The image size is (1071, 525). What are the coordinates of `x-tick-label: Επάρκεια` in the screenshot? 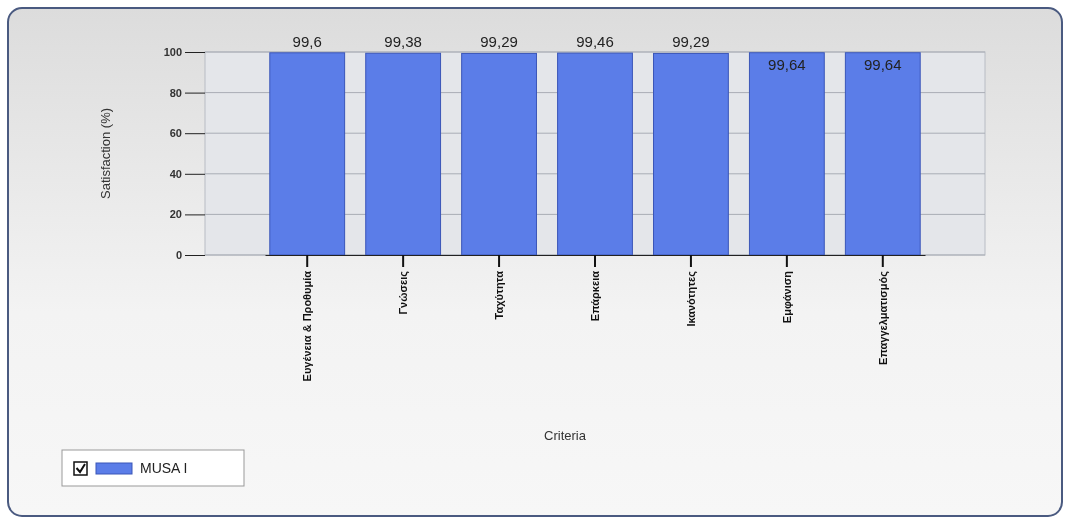 It's located at (594, 296).